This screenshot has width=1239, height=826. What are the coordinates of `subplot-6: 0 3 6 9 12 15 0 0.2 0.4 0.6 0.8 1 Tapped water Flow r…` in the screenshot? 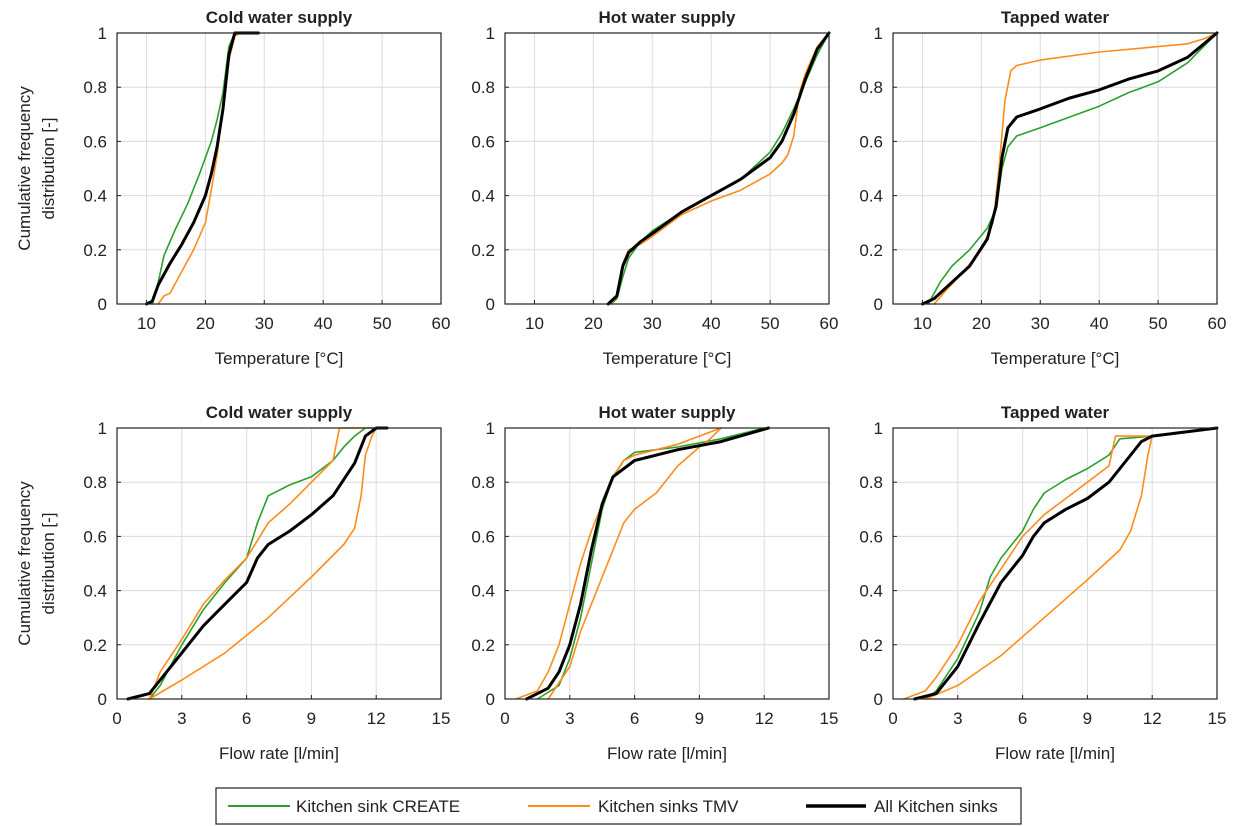 It's located at (1042, 583).